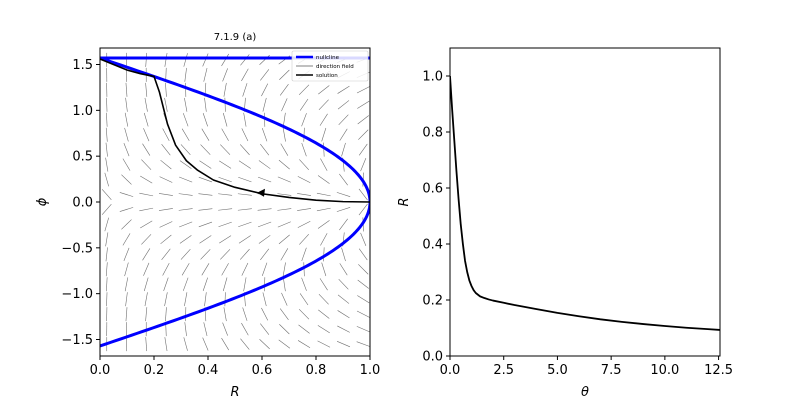 The image size is (800, 400). I want to click on left-y-tick-label: 1.5, so click(82, 65).